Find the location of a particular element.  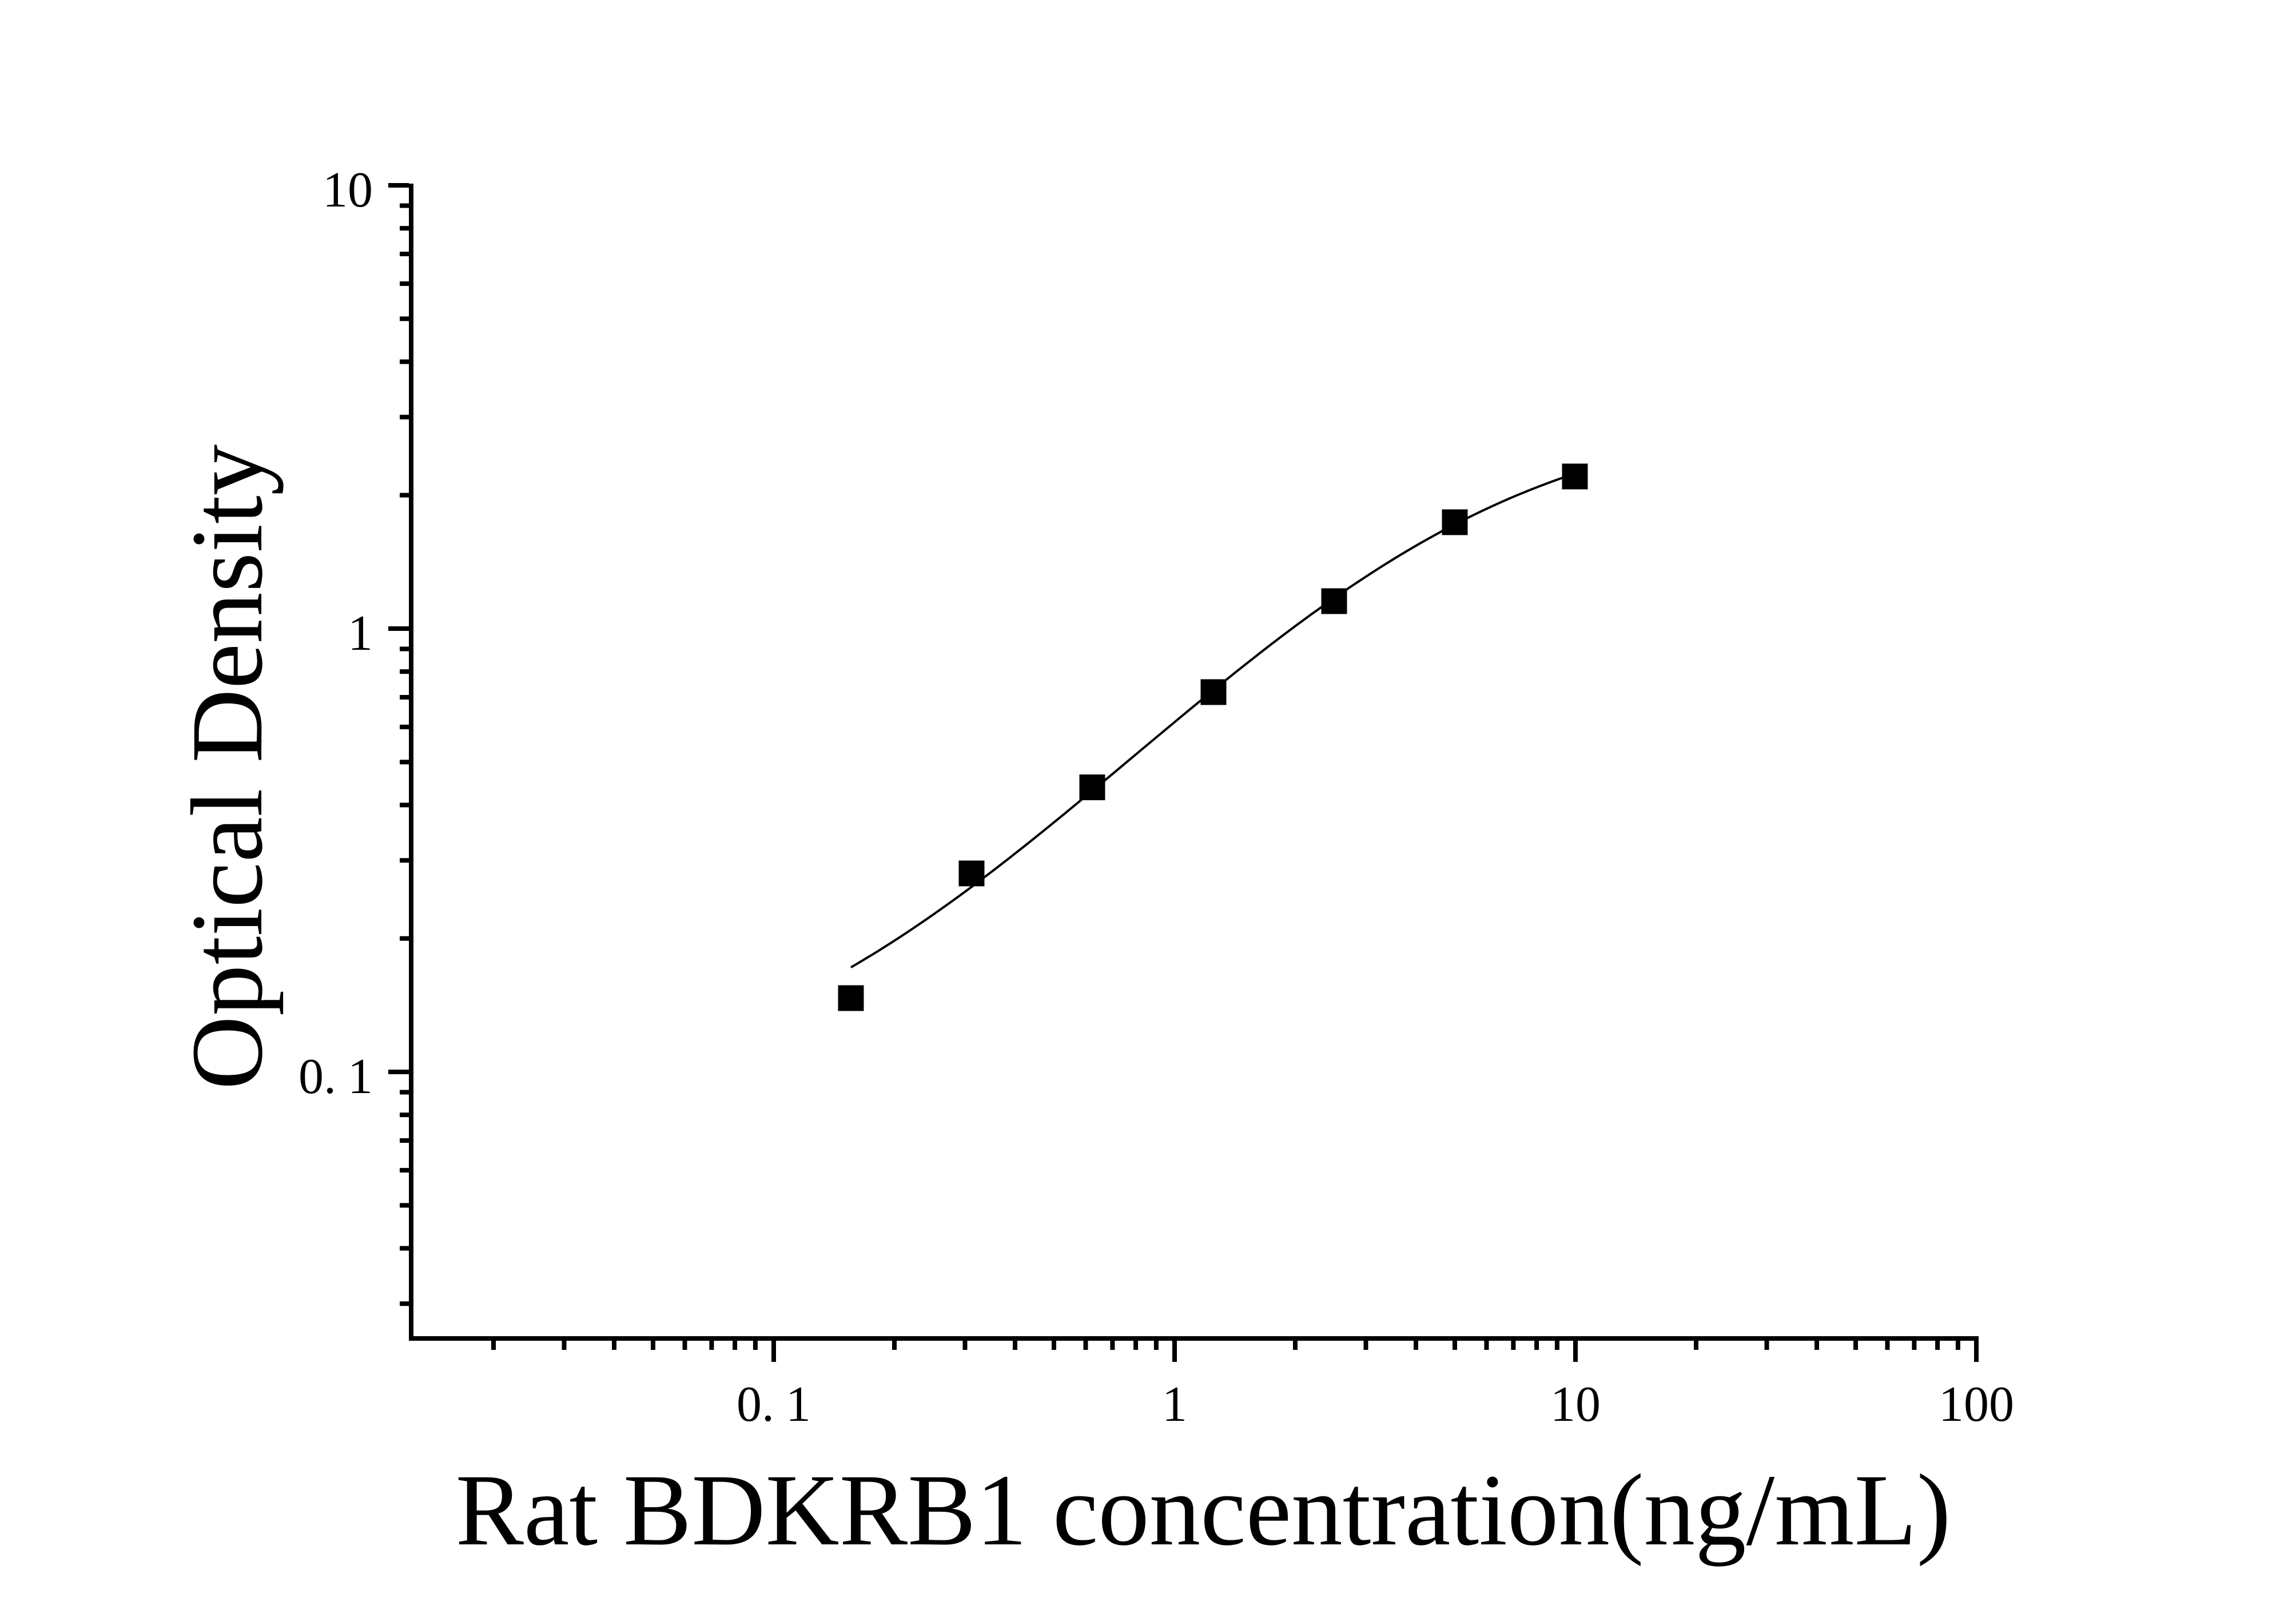

svg-text: Optical Density is located at coordinates (227, 767).